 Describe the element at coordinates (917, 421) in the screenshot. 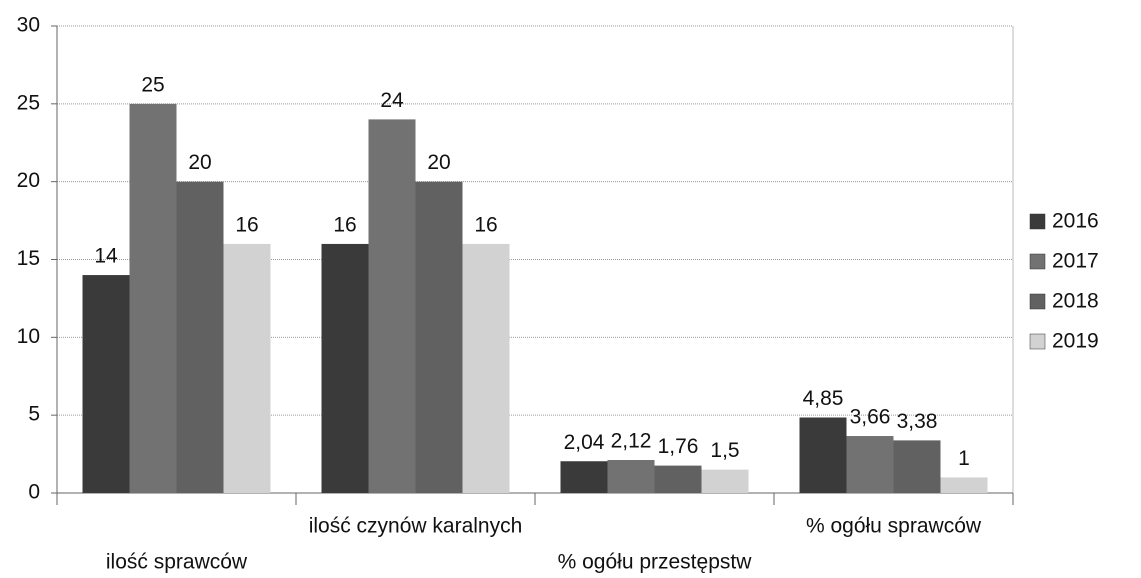

I see `value-label: 3,38` at that location.